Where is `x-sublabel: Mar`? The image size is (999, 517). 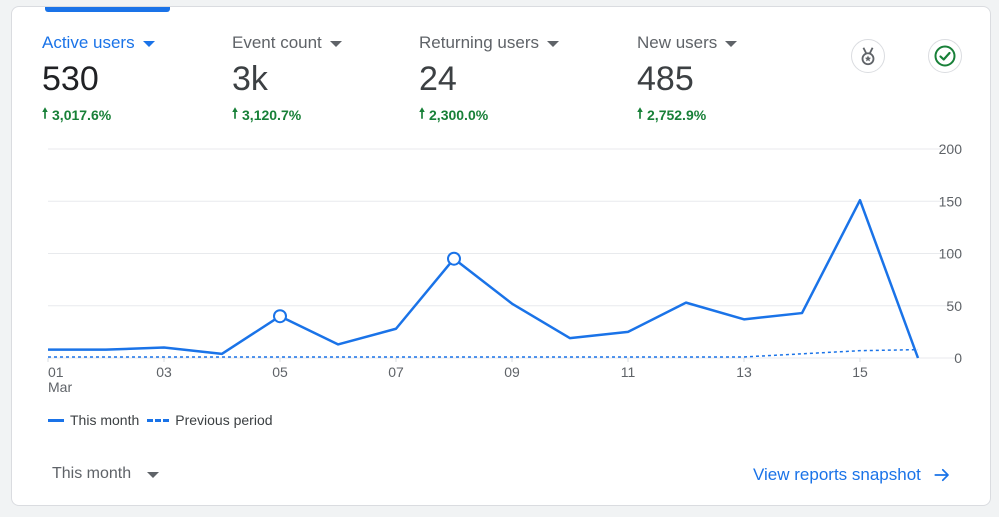 x-sublabel: Mar is located at coordinates (60, 387).